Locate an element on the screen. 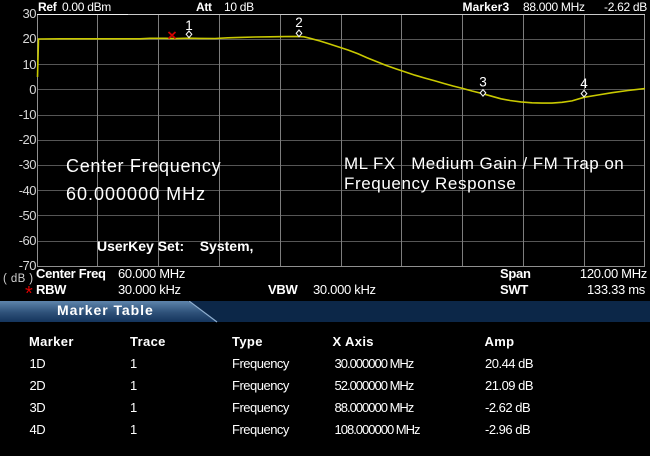  svg-text: 3 is located at coordinates (483, 82).